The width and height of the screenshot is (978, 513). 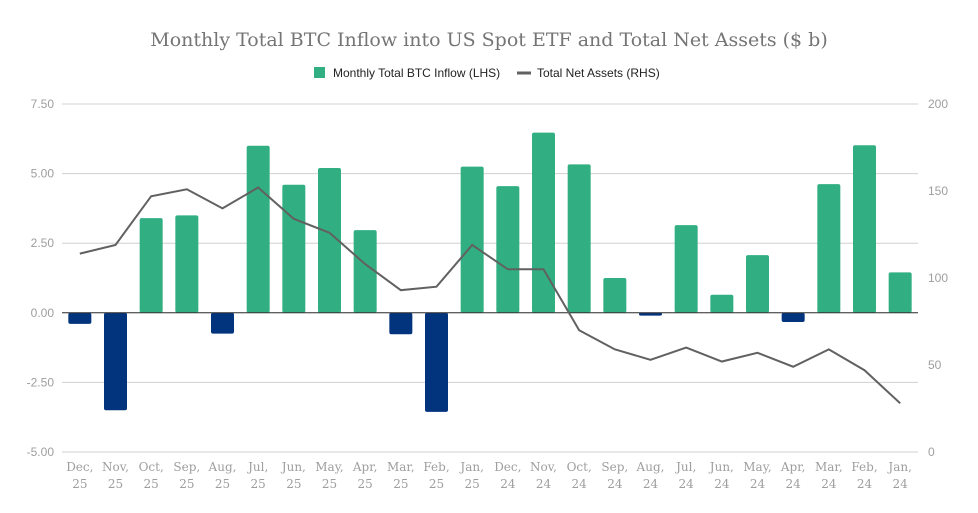 What do you see at coordinates (43, 313) in the screenshot?
I see `left-axis-tick: 0.00` at bounding box center [43, 313].